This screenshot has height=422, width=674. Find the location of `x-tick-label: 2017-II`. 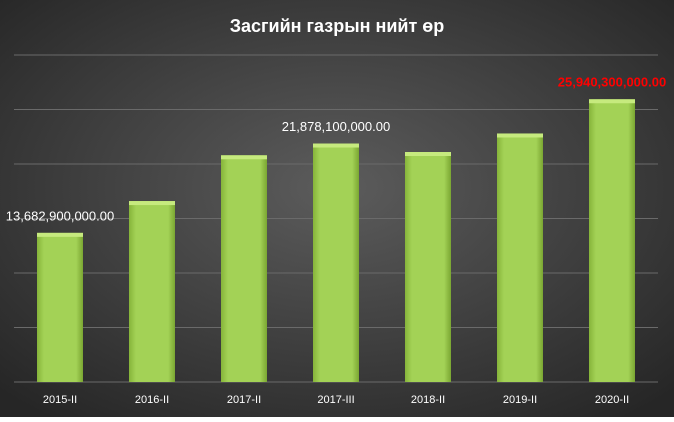

x-tick-label: 2017-II is located at coordinates (244, 400).